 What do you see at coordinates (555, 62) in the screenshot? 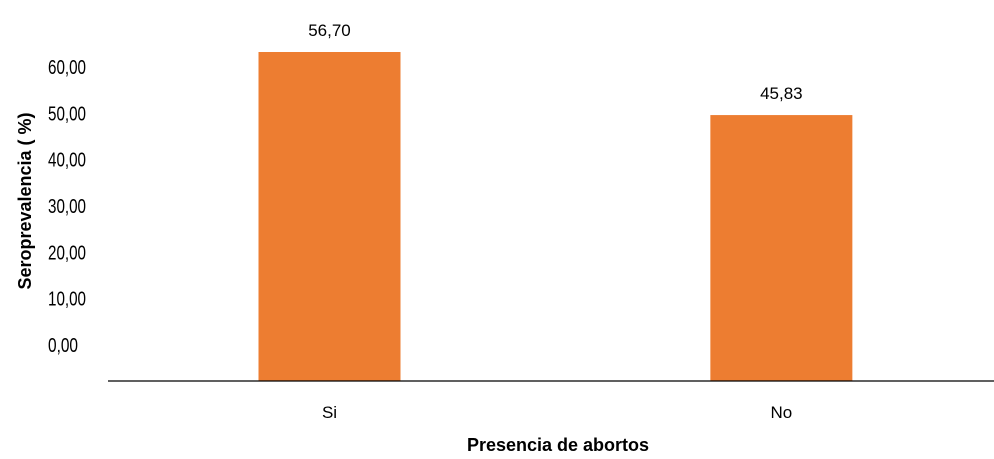
I see `data-labels: 56,70 45,83` at bounding box center [555, 62].